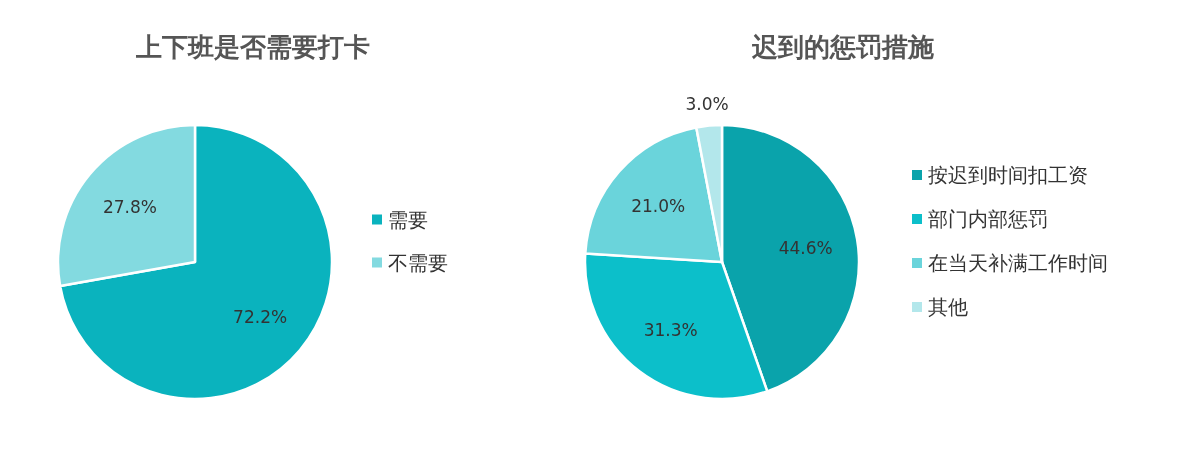  What do you see at coordinates (252, 47) in the screenshot?
I see `chart-title: 上下班是否需要打卡` at bounding box center [252, 47].